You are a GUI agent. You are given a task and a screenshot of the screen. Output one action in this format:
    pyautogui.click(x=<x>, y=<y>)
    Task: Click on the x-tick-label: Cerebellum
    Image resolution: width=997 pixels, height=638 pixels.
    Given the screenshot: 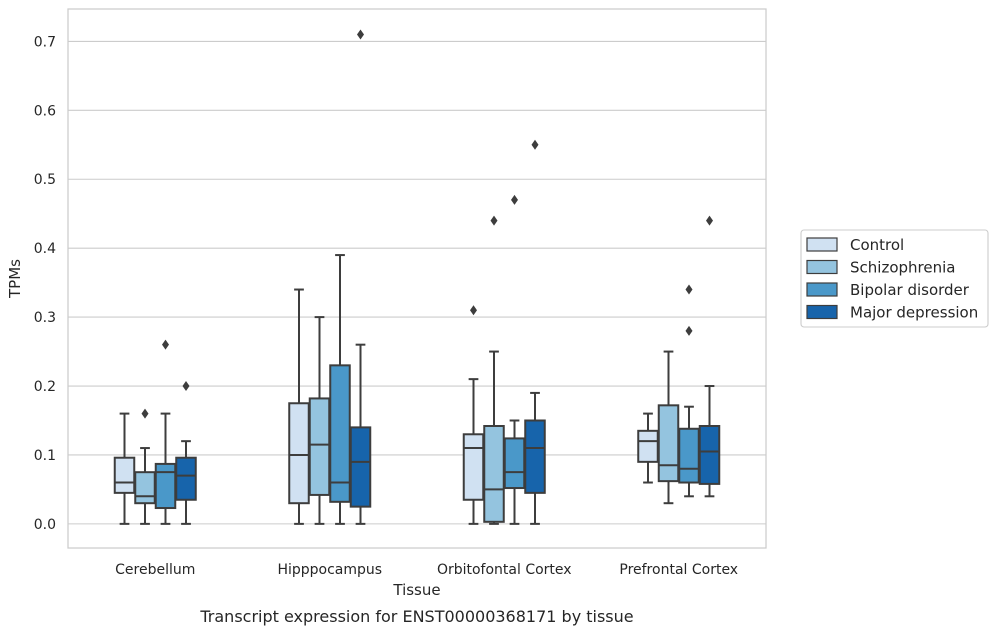 What is the action you would take?
    pyautogui.click(x=155, y=570)
    